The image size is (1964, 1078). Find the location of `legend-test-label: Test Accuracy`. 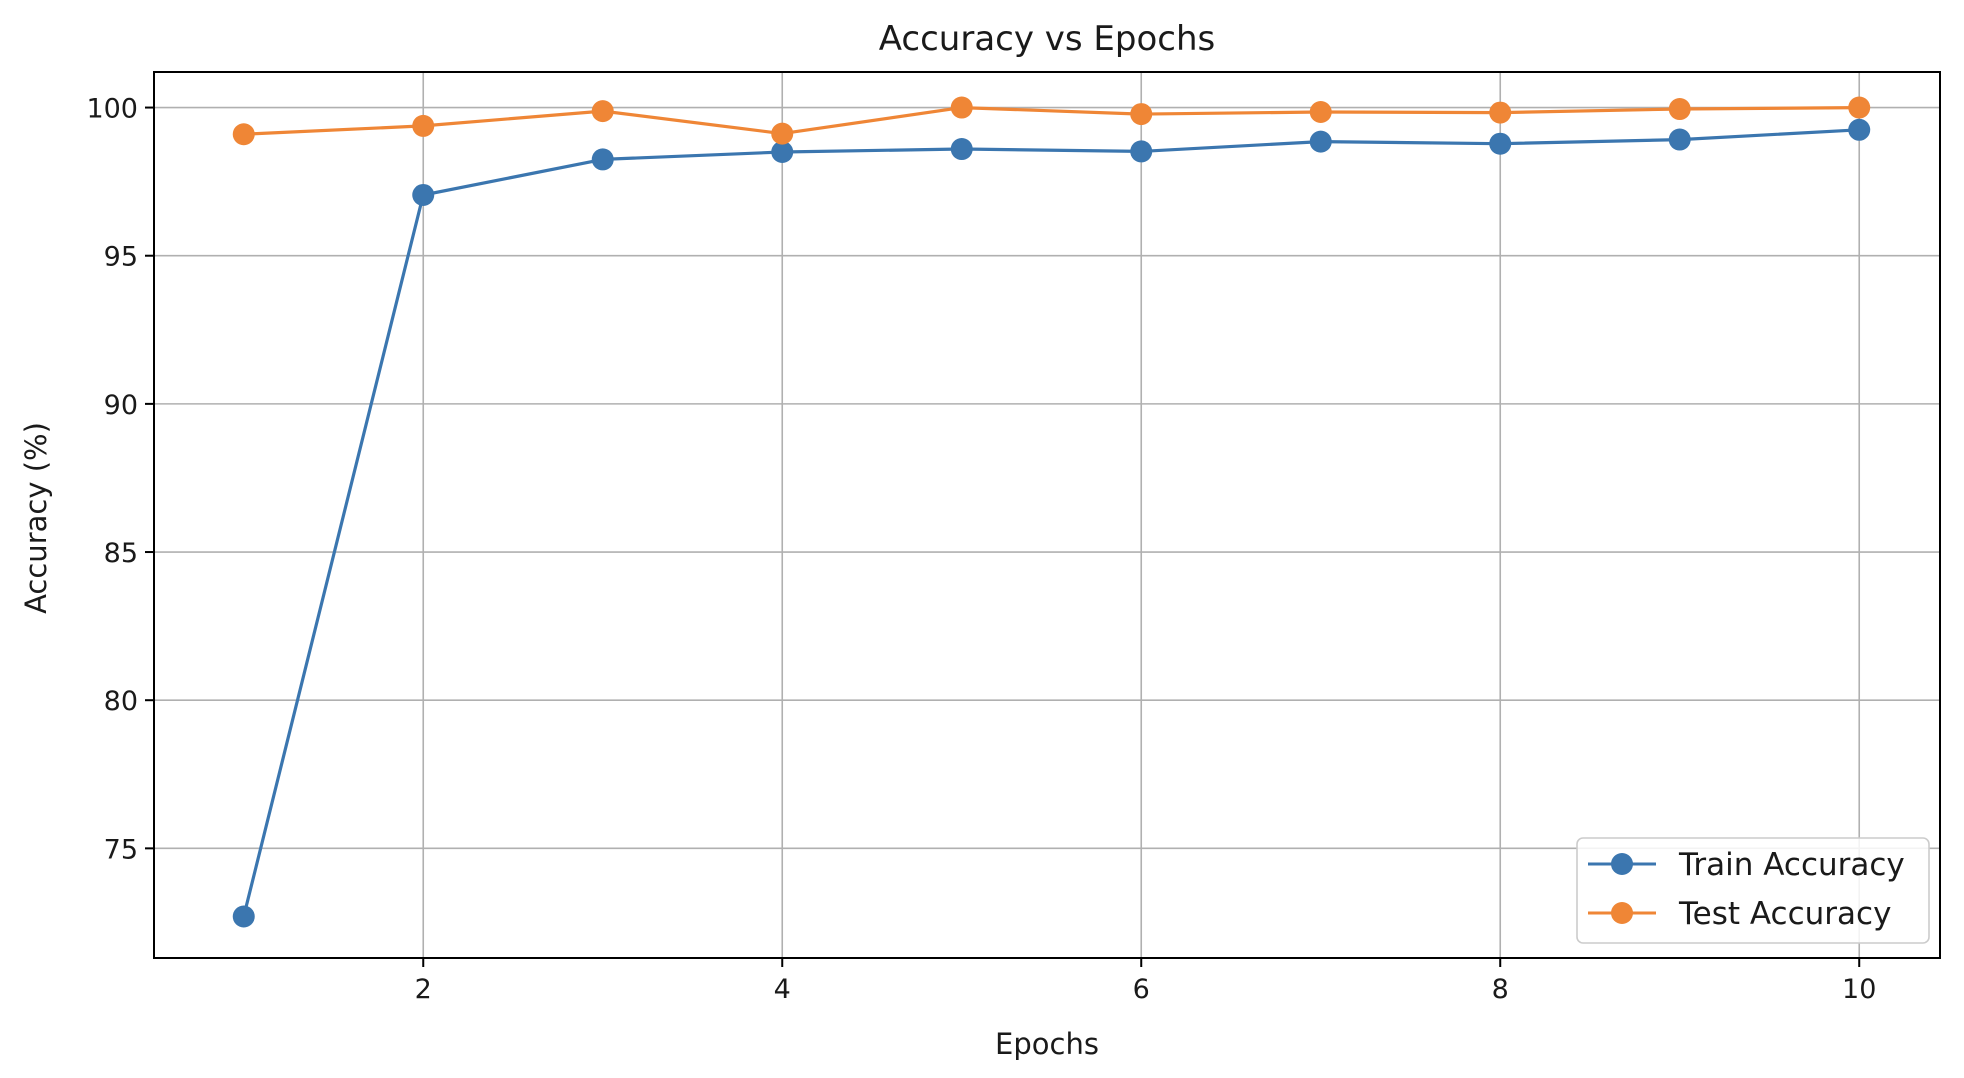

legend-test-label: Test Accuracy is located at coordinates (1784, 914).